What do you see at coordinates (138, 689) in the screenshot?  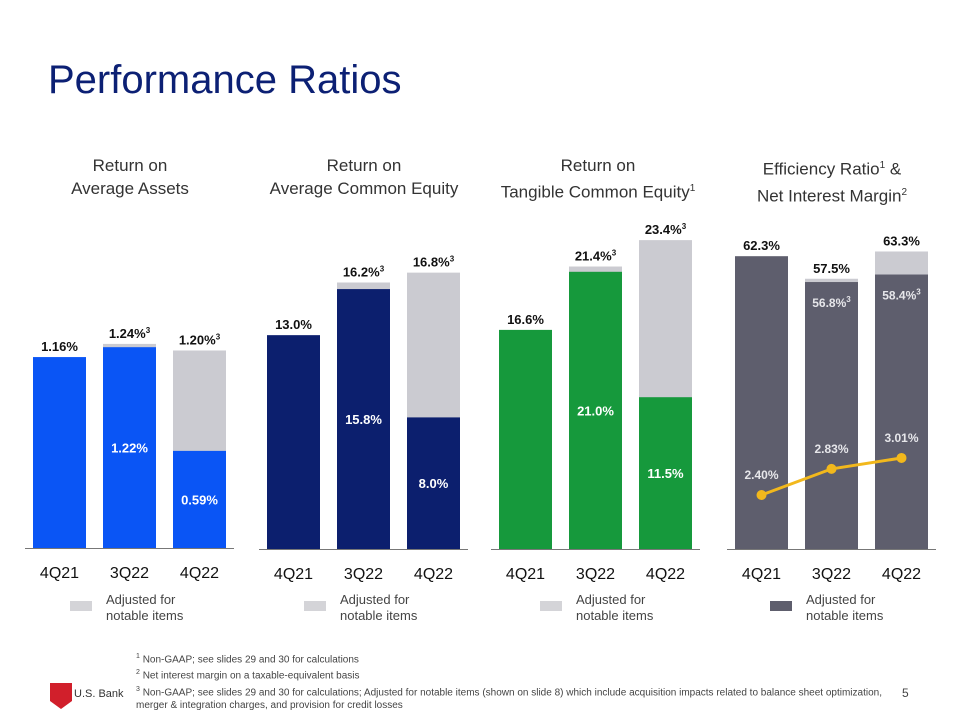 I see `footnote-num: 3` at bounding box center [138, 689].